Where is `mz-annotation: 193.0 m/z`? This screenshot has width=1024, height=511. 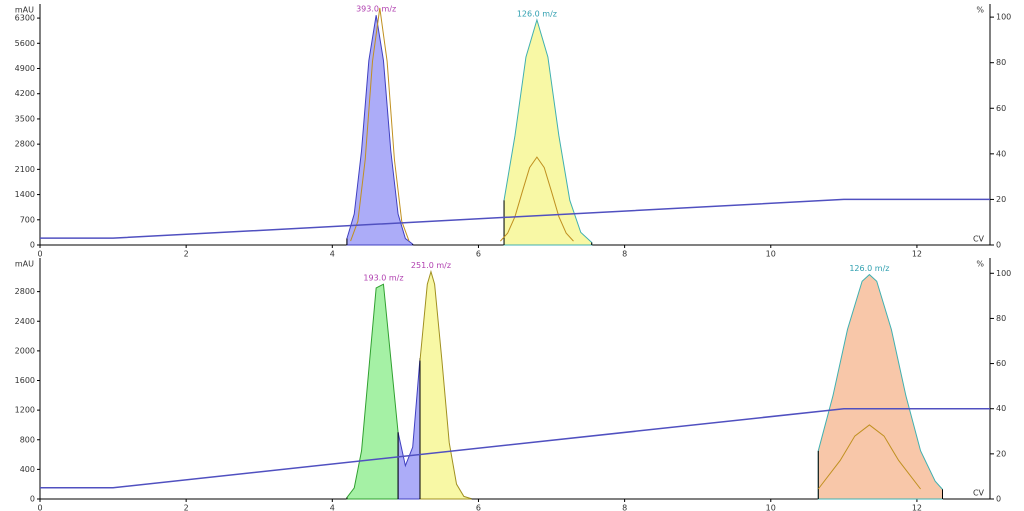 mz-annotation: 193.0 m/z is located at coordinates (383, 278).